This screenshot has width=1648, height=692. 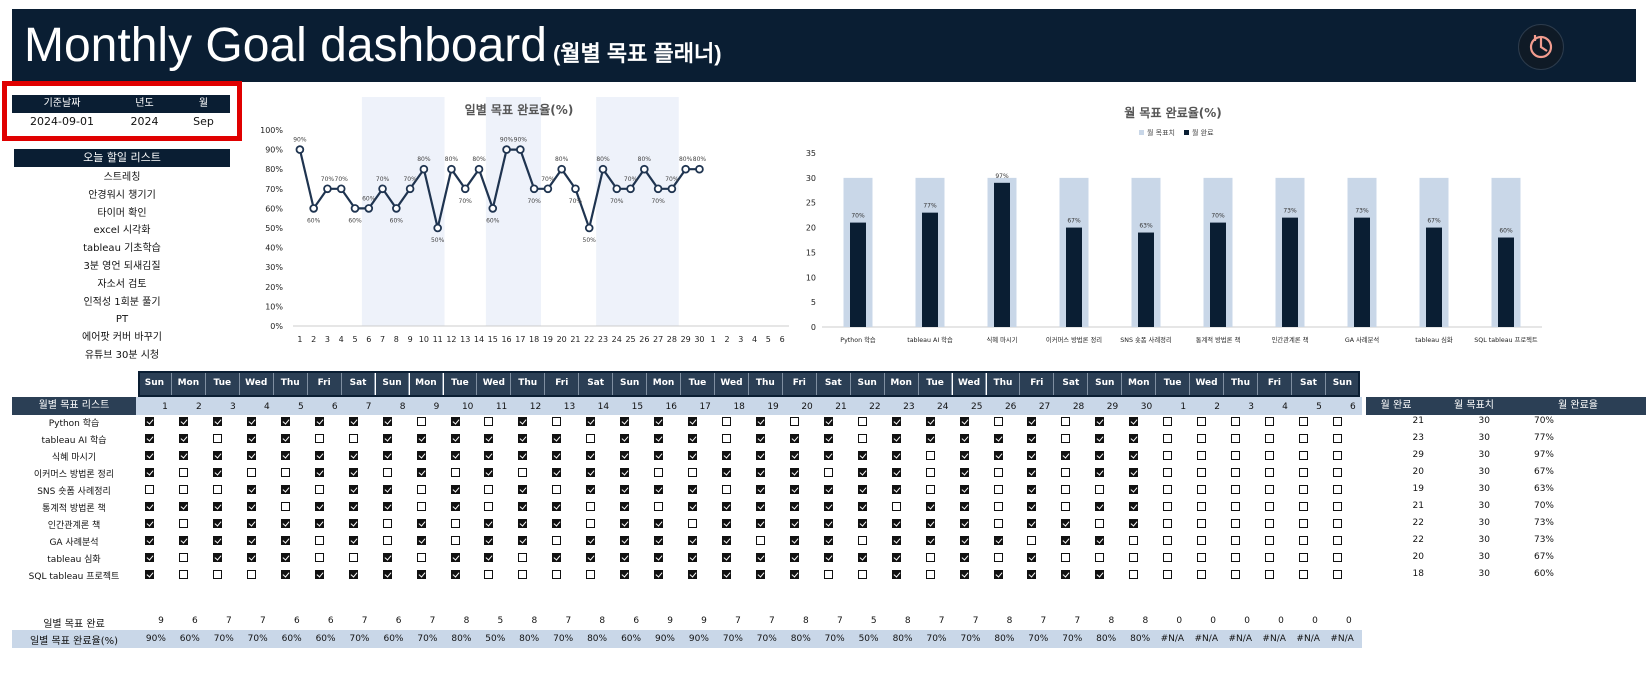 I want to click on todo-item: excel 시각화, so click(x=122, y=231).